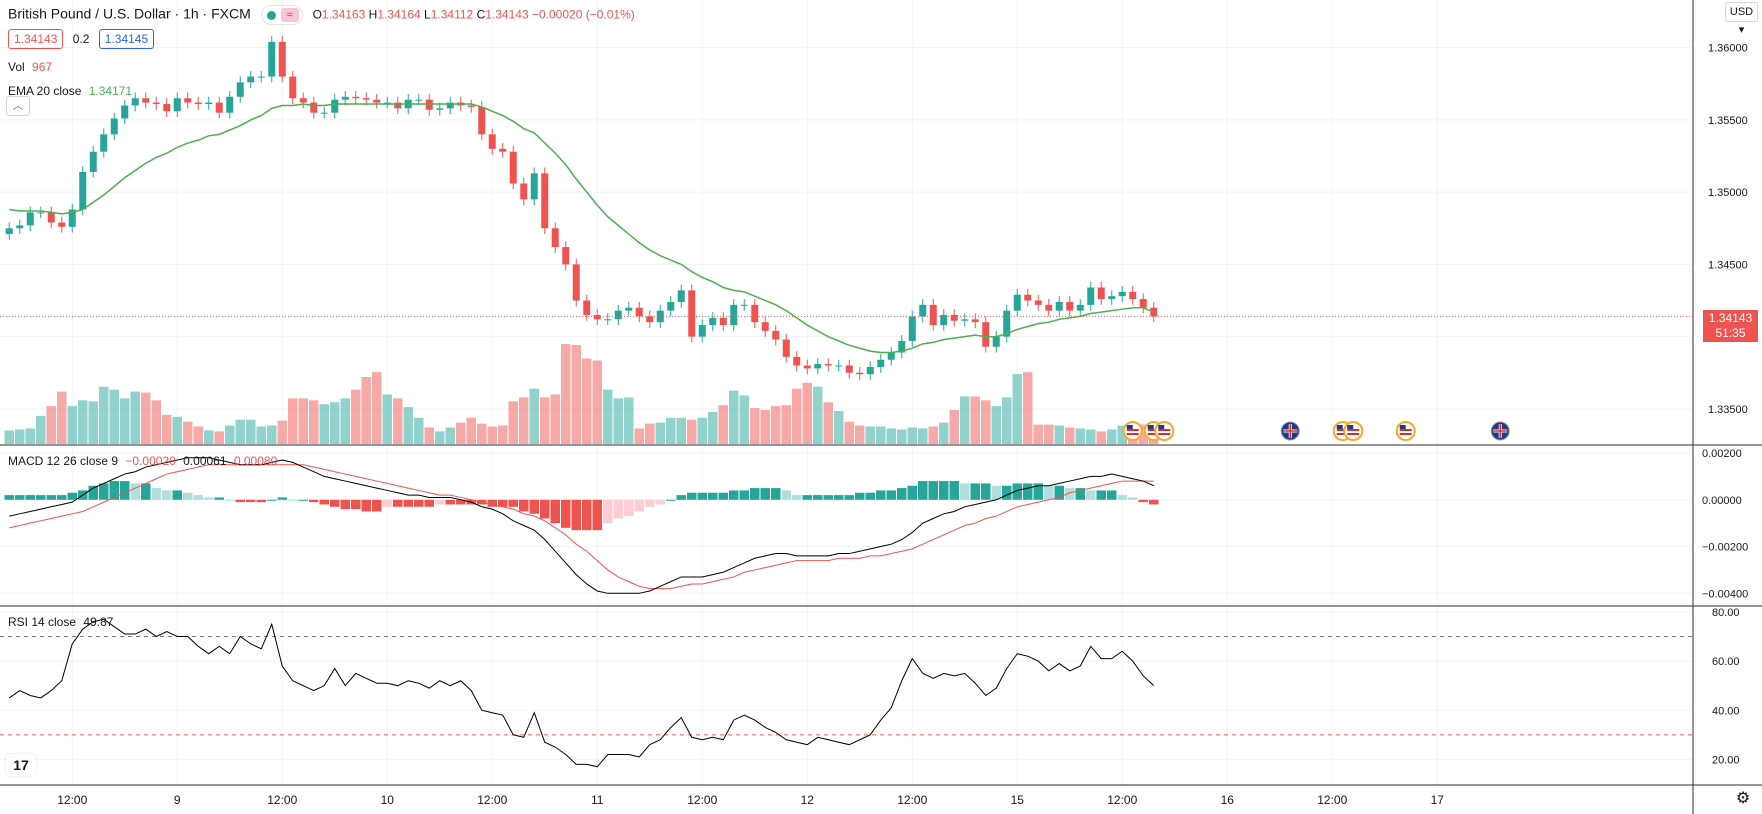 The width and height of the screenshot is (1762, 814). I want to click on rsi-line, so click(581, 693).